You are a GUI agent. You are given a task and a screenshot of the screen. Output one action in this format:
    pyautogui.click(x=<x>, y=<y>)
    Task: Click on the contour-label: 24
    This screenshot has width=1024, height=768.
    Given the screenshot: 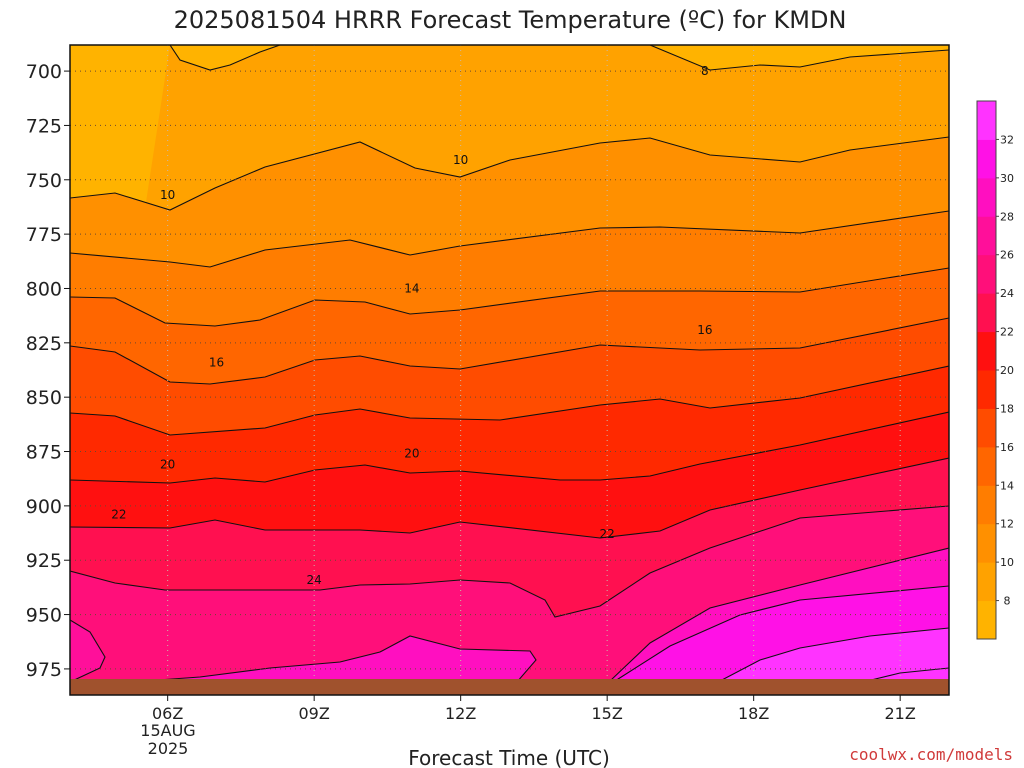 What is the action you would take?
    pyautogui.click(x=314, y=580)
    